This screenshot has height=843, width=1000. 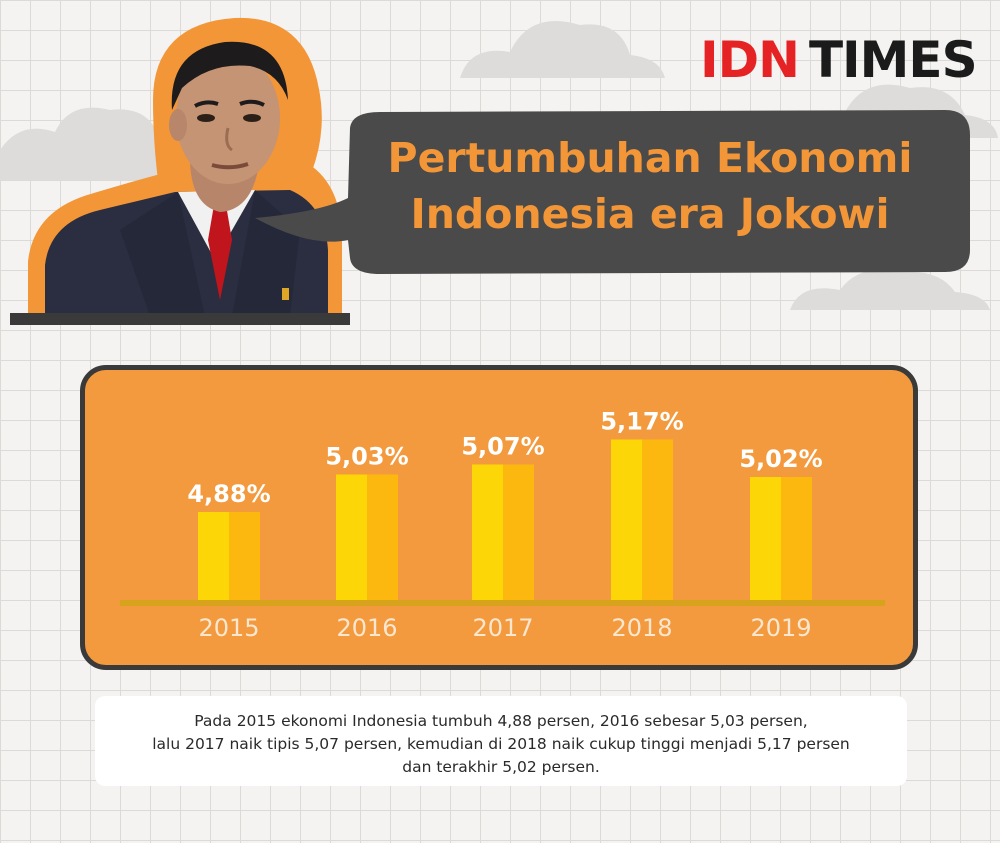 What do you see at coordinates (518, 533) in the screenshot?
I see `bar-shade-2017` at bounding box center [518, 533].